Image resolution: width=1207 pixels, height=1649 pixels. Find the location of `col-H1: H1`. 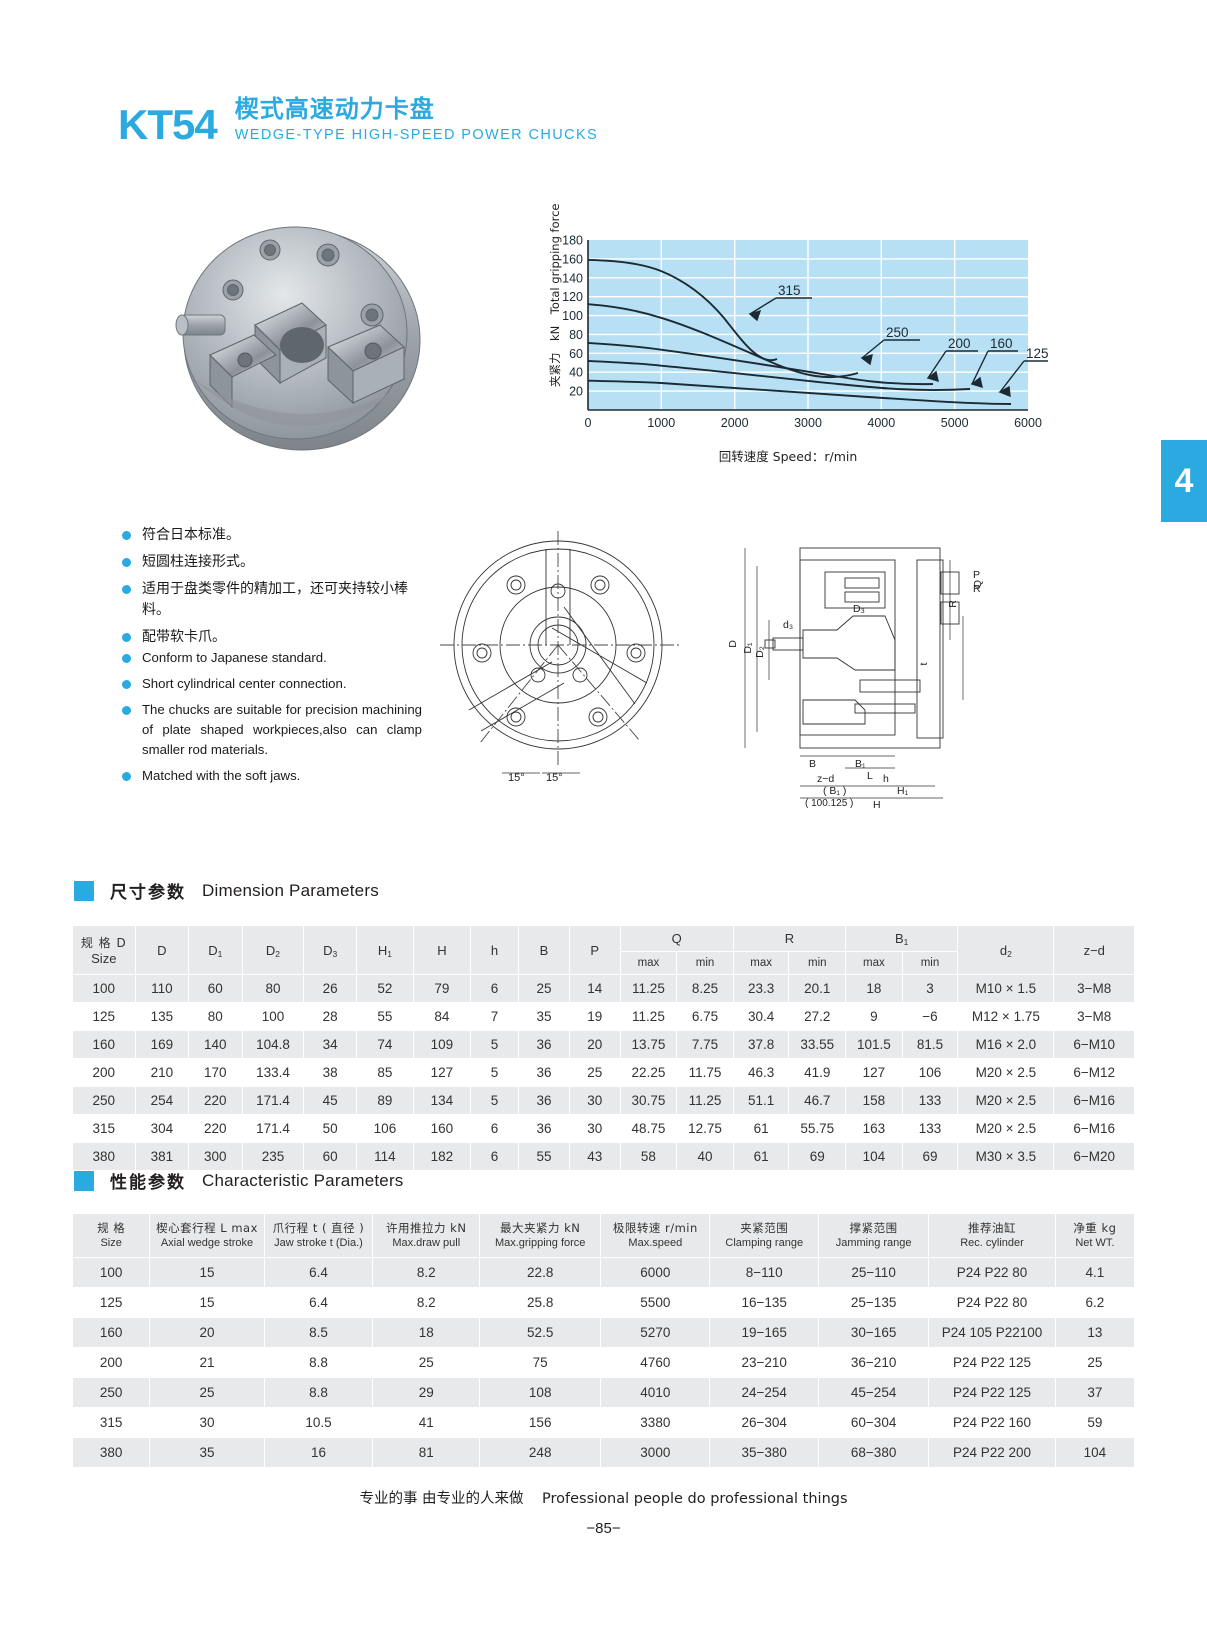

col-H1: H1 is located at coordinates (384, 950).